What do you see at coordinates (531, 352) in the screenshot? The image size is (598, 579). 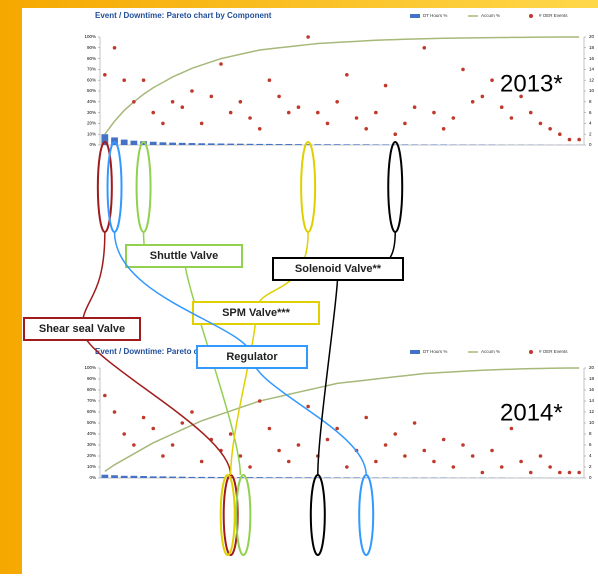 I see `legend-swatch` at bounding box center [531, 352].